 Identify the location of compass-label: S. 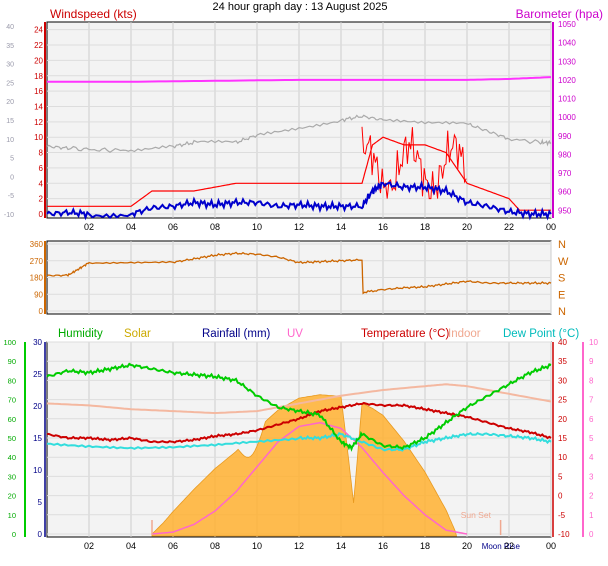
(561, 279).